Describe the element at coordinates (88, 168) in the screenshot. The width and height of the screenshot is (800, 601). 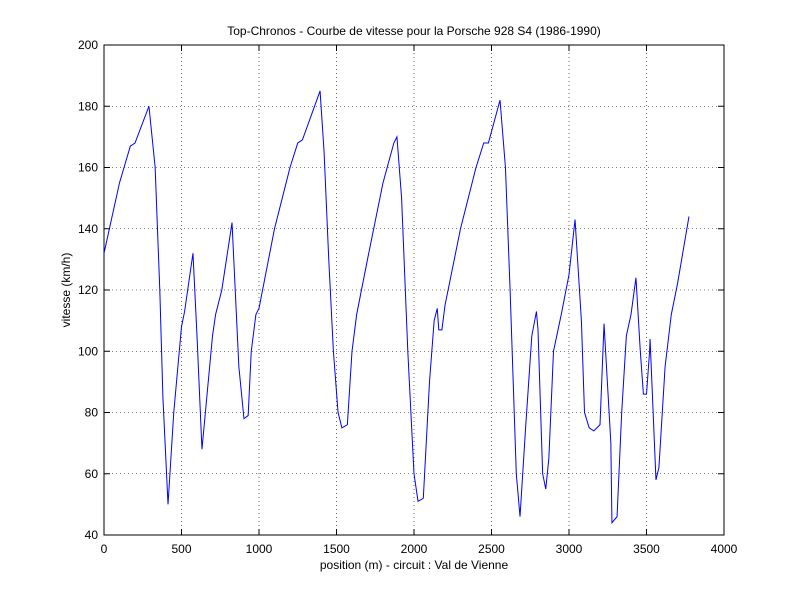
I see `y-tick-label: 160` at that location.